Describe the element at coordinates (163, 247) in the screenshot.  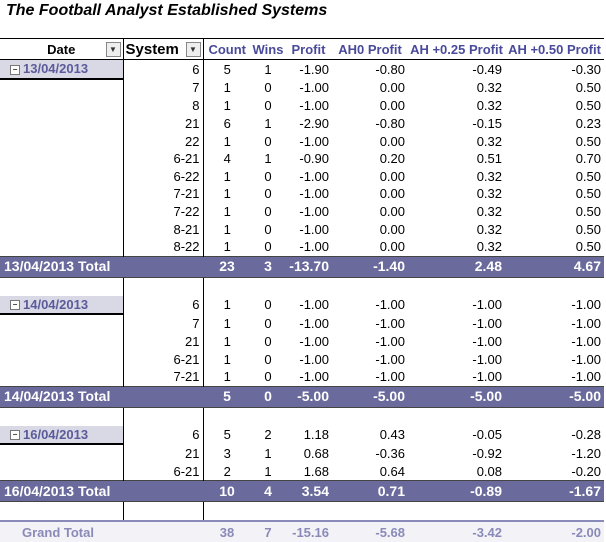
I see `system-cell: 8-22` at that location.